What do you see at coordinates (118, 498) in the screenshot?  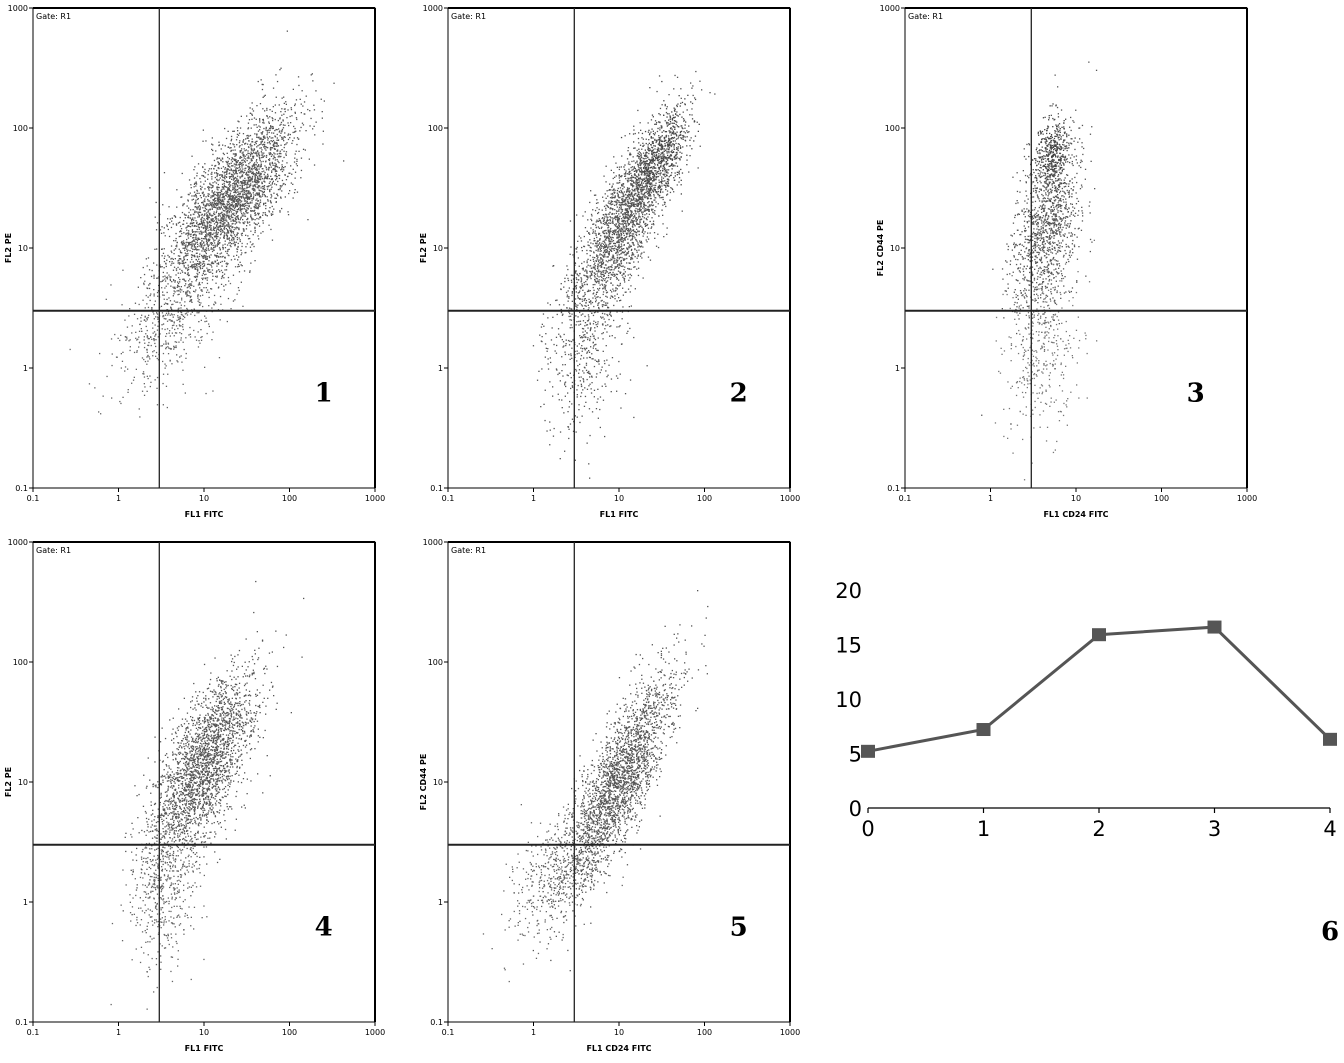 I see `x-tick-label: 1` at bounding box center [118, 498].